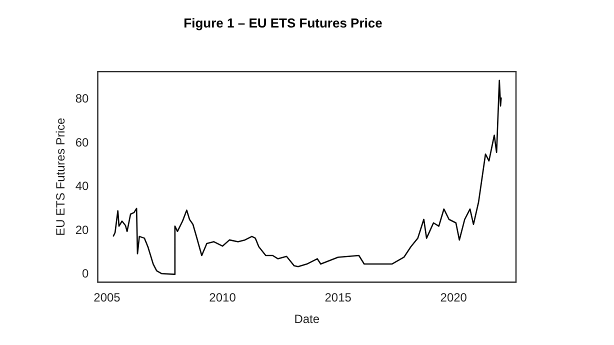  What do you see at coordinates (82, 142) in the screenshot?
I see `y-tick-label: 60` at bounding box center [82, 142].